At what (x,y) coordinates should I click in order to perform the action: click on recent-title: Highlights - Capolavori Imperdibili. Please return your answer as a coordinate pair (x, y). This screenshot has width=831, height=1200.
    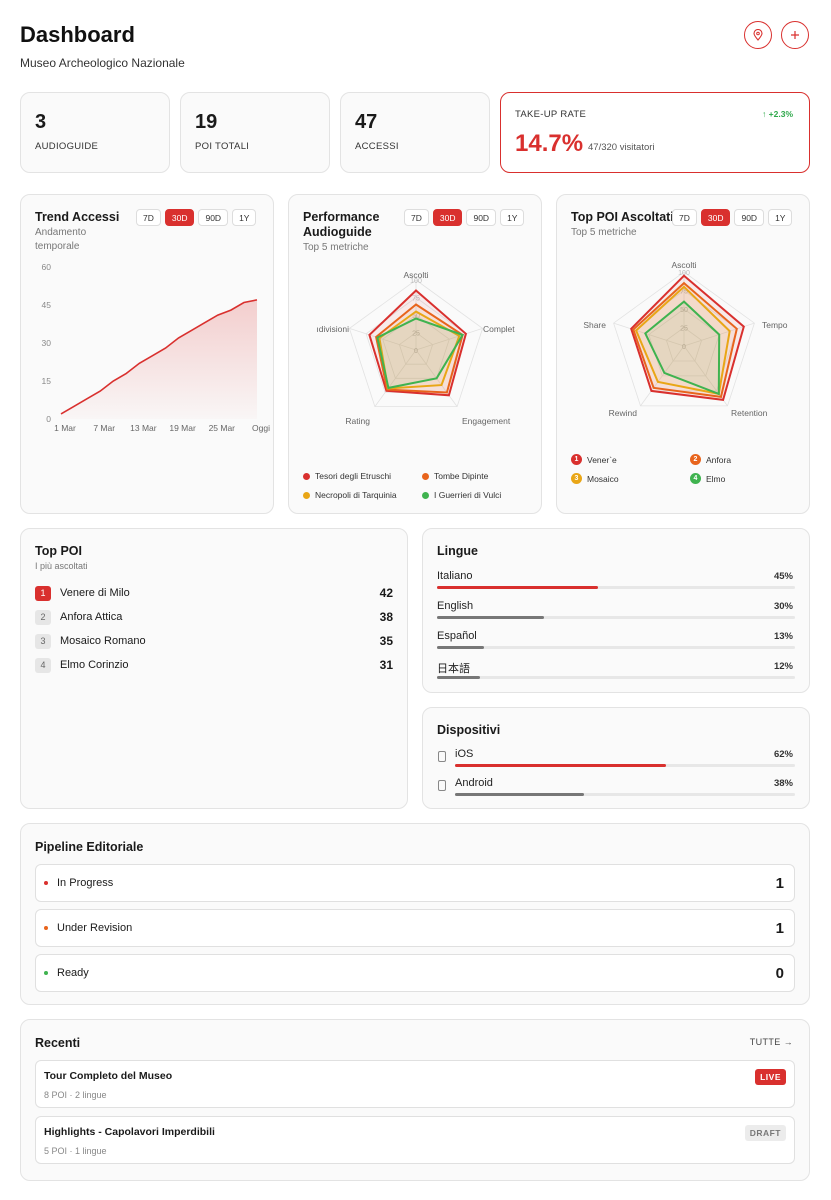
    Looking at the image, I should click on (129, 1132).